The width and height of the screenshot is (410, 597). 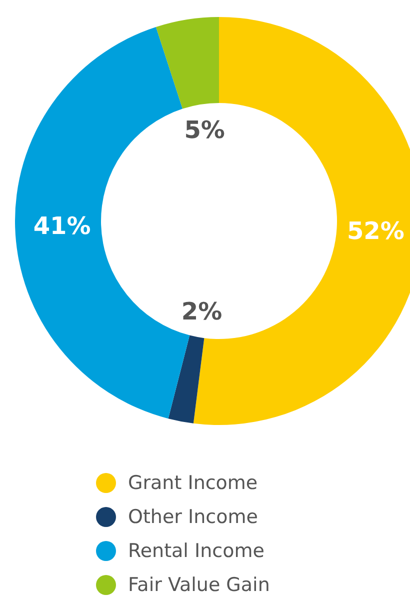 What do you see at coordinates (62, 226) in the screenshot?
I see `data-label: 41%` at bounding box center [62, 226].